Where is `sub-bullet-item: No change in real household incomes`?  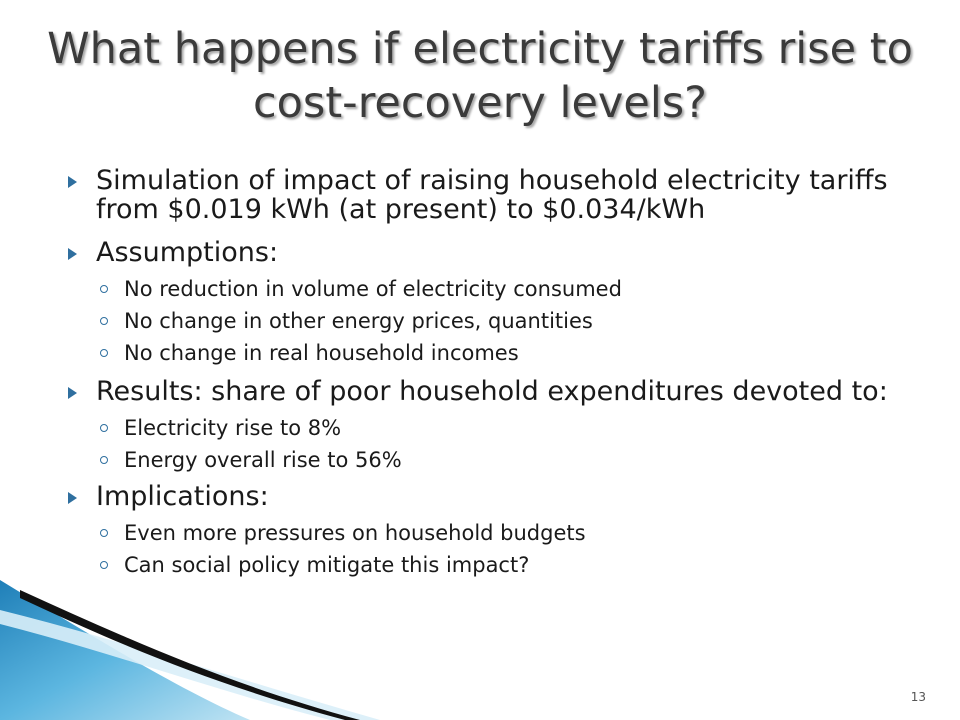 sub-bullet-item: No change in real household incomes is located at coordinates (483, 353).